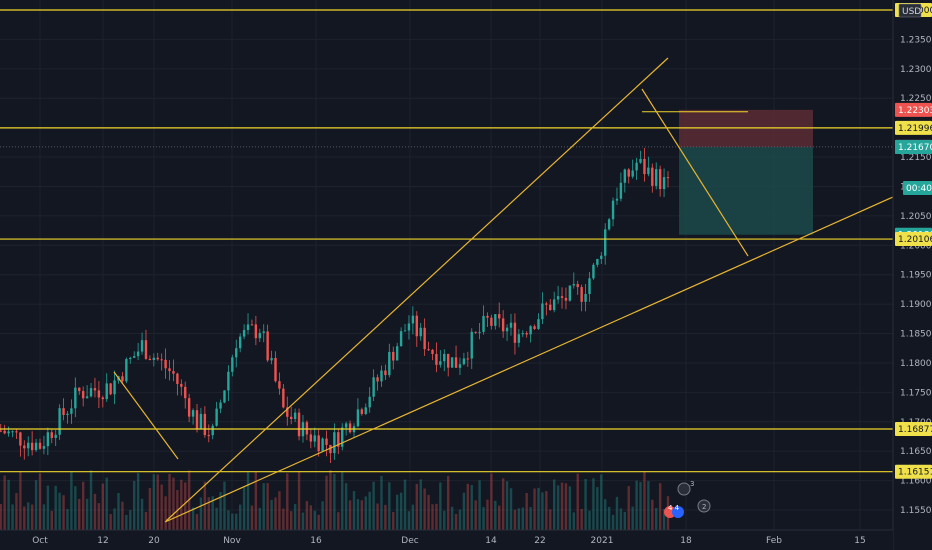  I want to click on price-tag-label: 1.21670, so click(915, 148).